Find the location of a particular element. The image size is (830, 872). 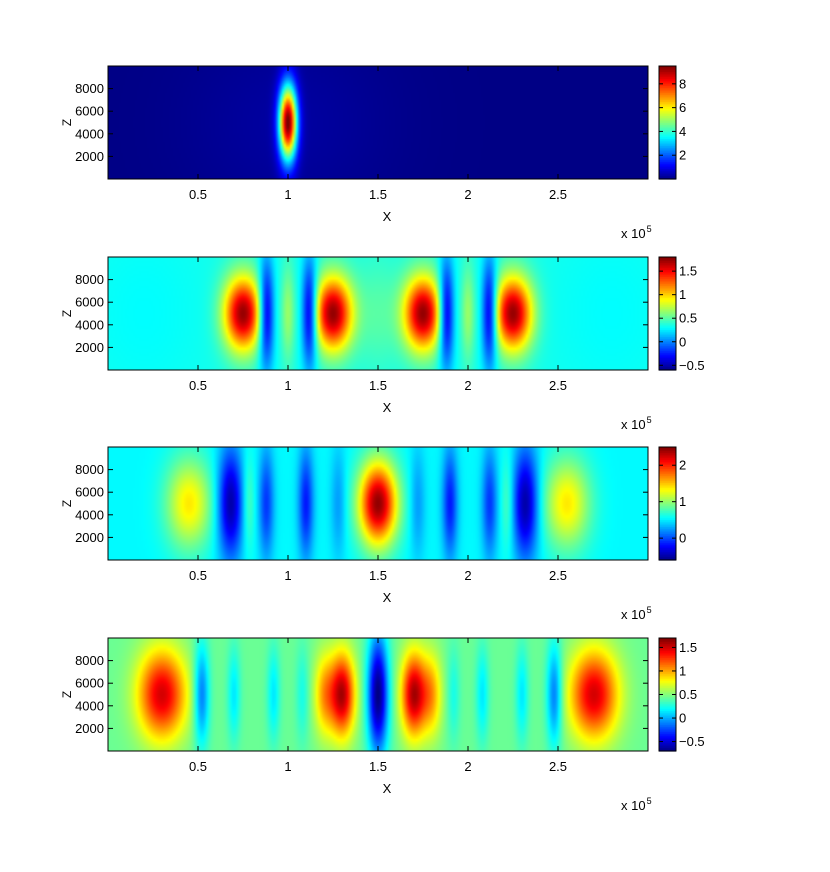

colorbar: −0.5 0 0.5 1 1.5 is located at coordinates (681, 314).